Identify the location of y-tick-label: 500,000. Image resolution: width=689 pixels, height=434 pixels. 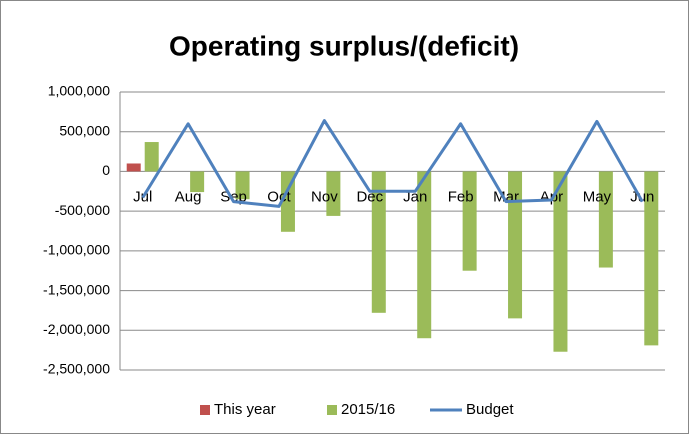
(84, 130).